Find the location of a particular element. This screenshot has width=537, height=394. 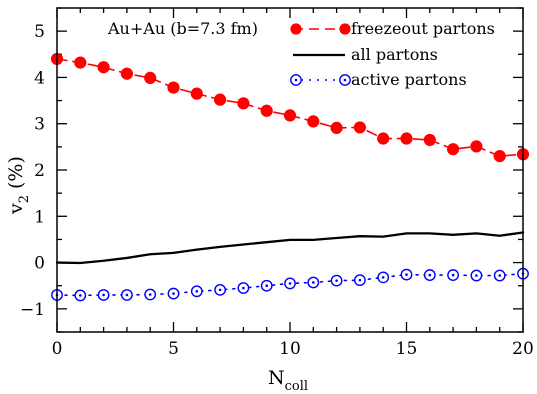

legend-label: active partons is located at coordinates (409, 79).